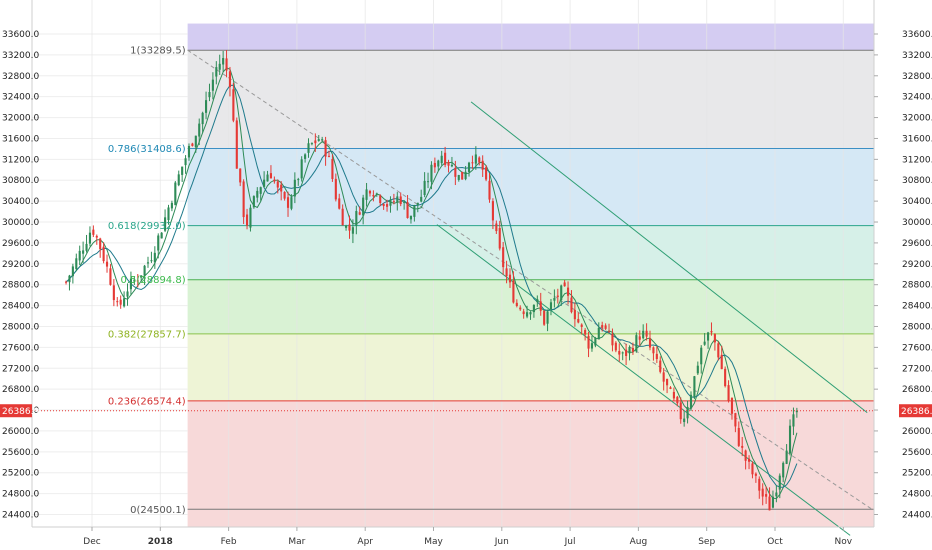 The image size is (932, 550). Describe the element at coordinates (20, 286) in the screenshot. I see `y-tick-label-left: 28800.0` at that location.